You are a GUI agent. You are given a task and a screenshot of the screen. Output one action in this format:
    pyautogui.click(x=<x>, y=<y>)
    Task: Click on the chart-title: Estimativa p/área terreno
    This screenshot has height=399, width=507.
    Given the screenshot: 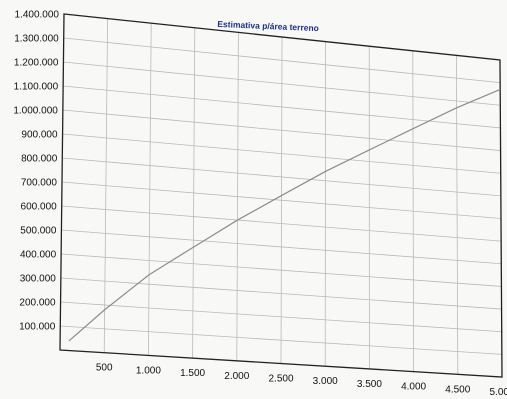 What is the action you would take?
    pyautogui.click(x=268, y=26)
    